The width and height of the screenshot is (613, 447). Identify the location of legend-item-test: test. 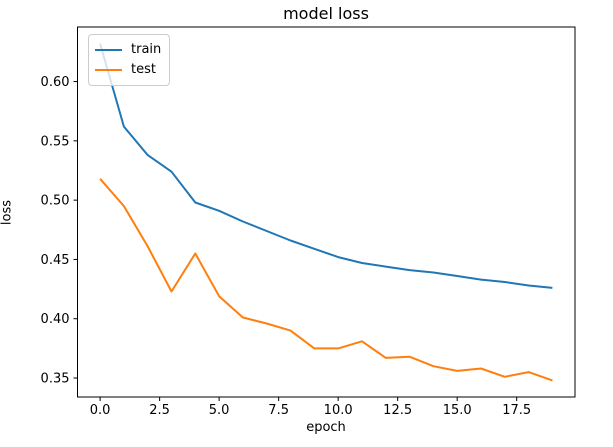
(128, 70).